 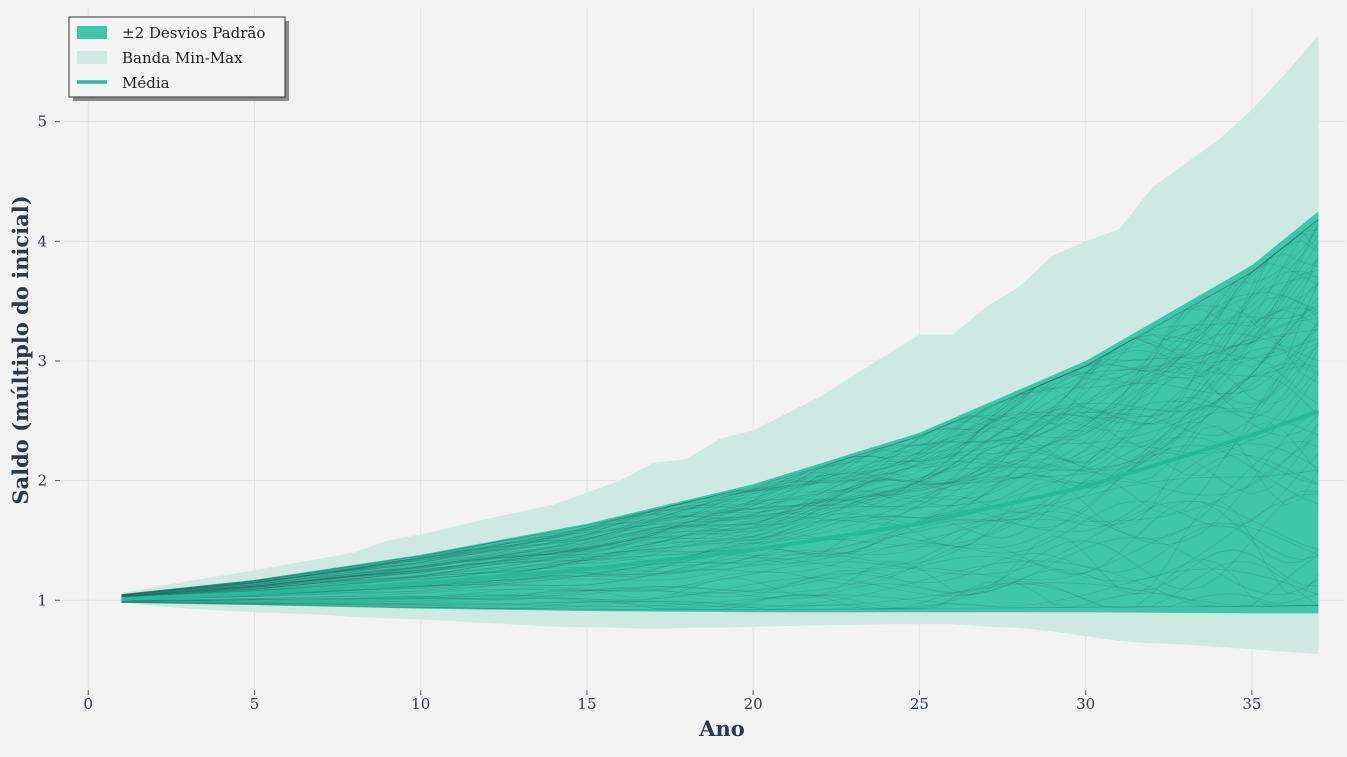 I want to click on x-tick-label: 15, so click(x=586, y=704).